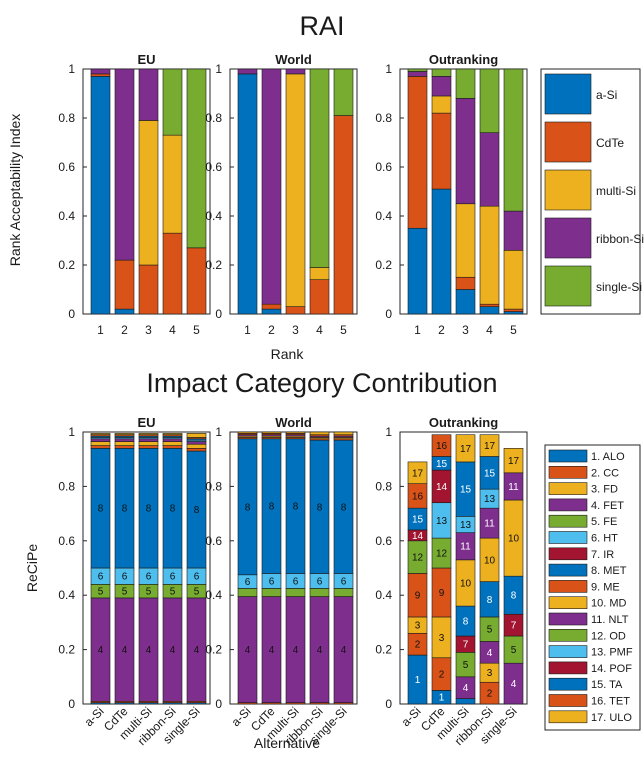 Image resolution: width=644 pixels, height=757 pixels. Describe the element at coordinates (604, 539) in the screenshot. I see `legend-label-6-ht: 6. HT` at that location.